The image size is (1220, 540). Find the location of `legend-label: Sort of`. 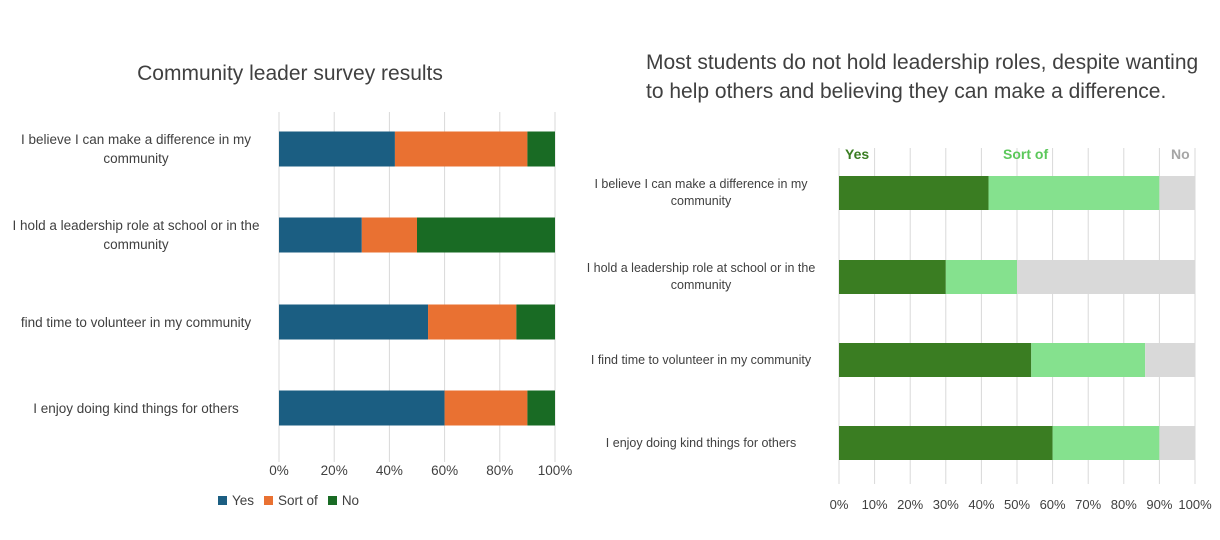

legend-label: Sort of is located at coordinates (298, 500).